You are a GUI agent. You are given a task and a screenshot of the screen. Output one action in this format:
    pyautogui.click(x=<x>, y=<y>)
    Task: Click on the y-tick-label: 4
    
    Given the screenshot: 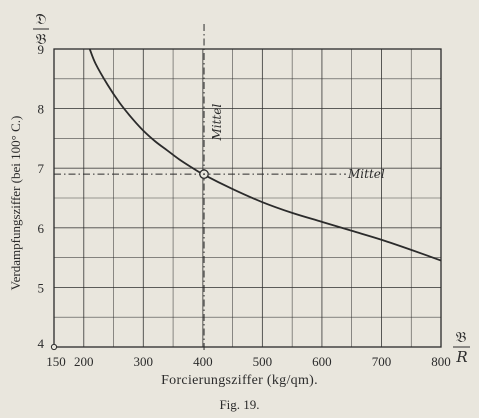 What is the action you would take?
    pyautogui.click(x=41, y=343)
    